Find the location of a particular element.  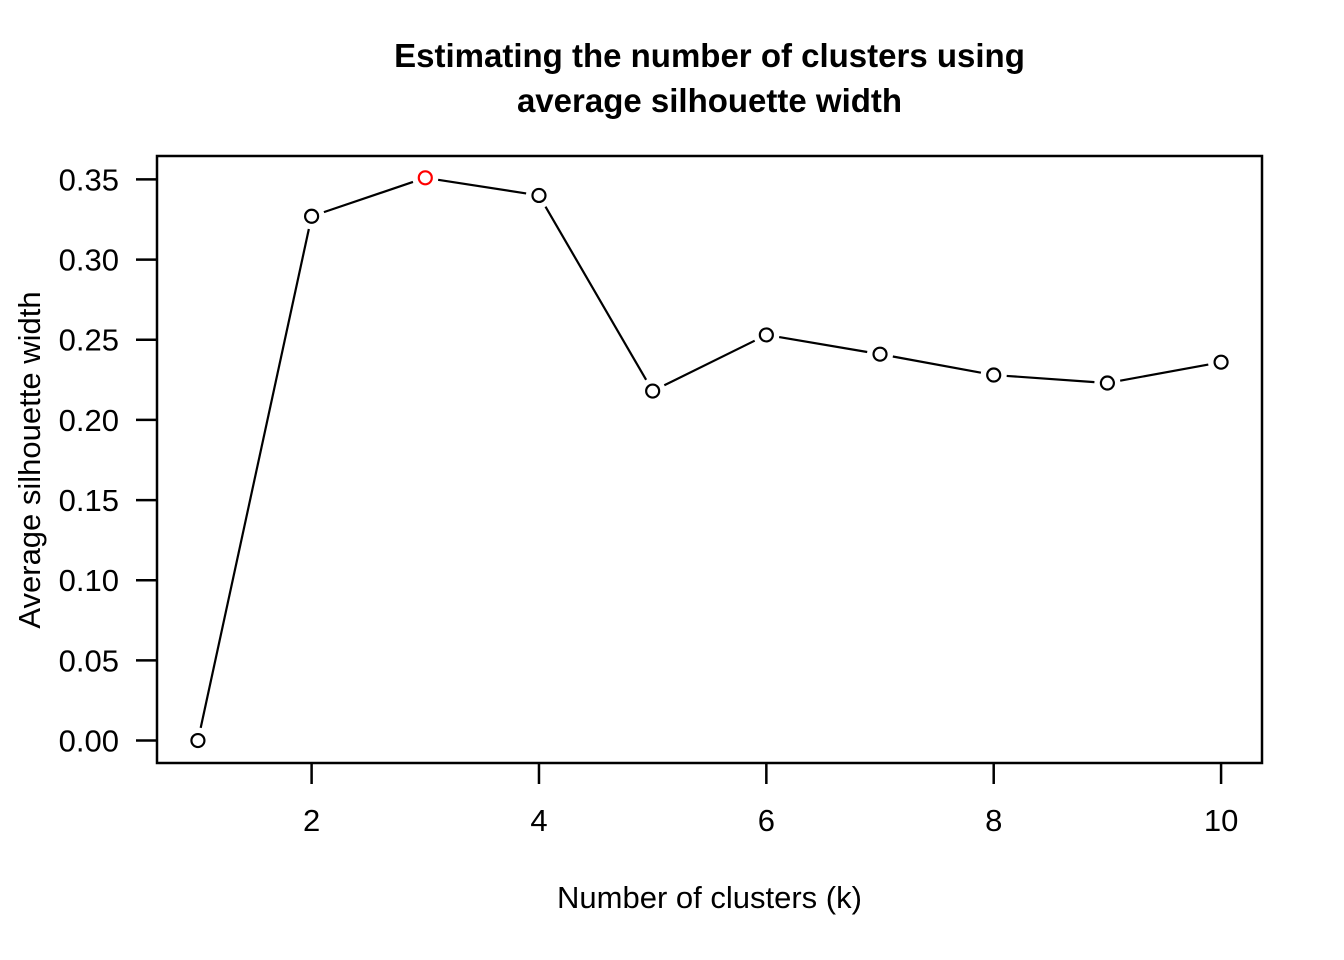

line-segment-k4-k5 is located at coordinates (596, 293).